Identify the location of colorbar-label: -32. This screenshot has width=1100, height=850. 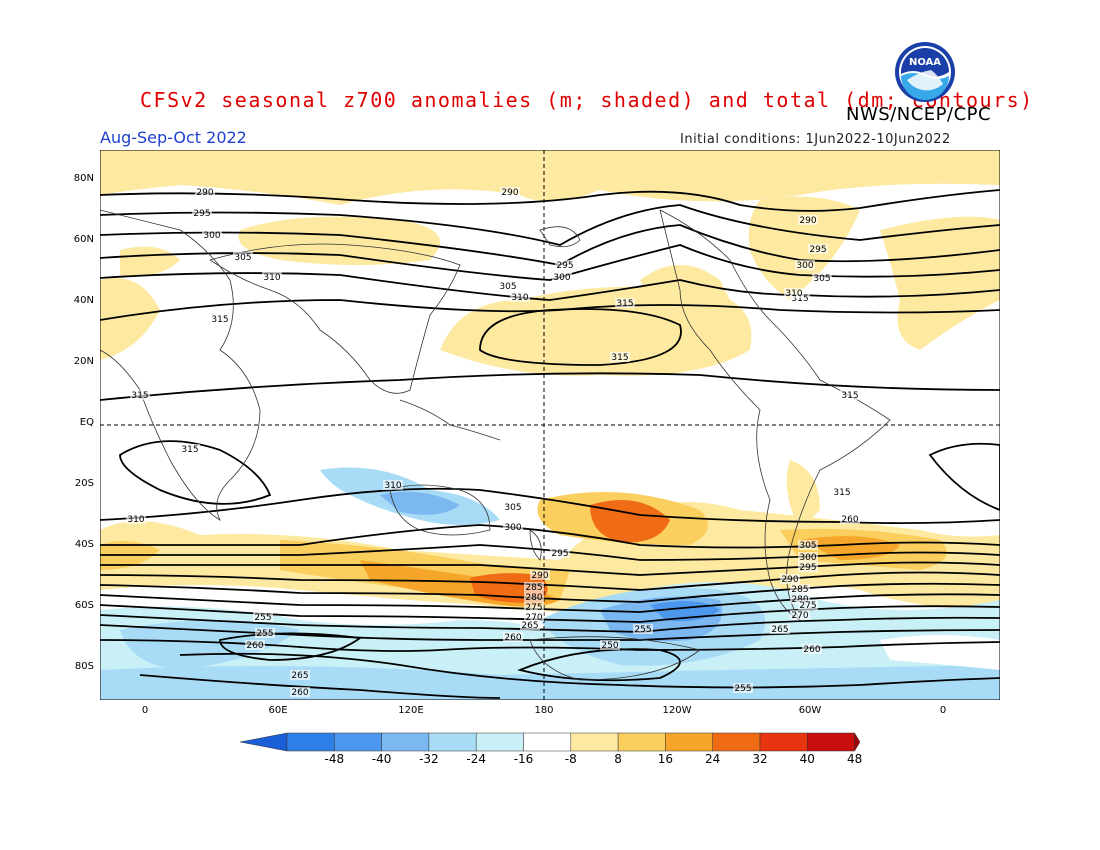
(429, 759).